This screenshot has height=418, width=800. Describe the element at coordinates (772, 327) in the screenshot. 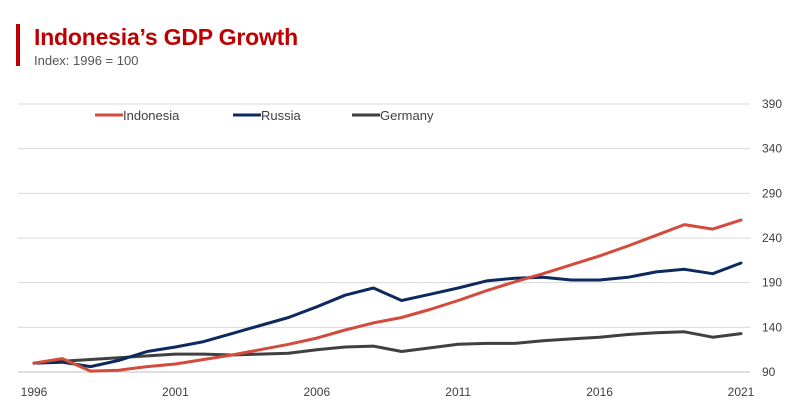

I see `y-tick-label: 140` at that location.